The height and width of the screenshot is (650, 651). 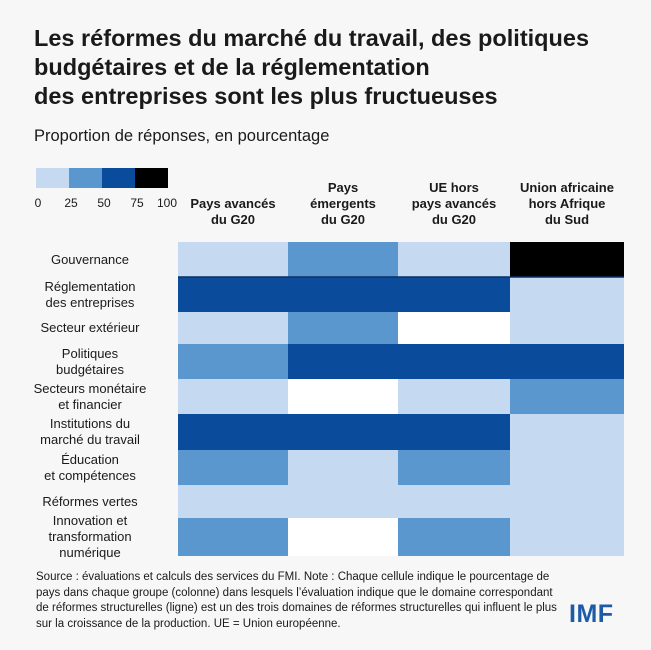 What do you see at coordinates (454, 467) in the screenshot?
I see `heatmap-cell-r6-c2` at bounding box center [454, 467].